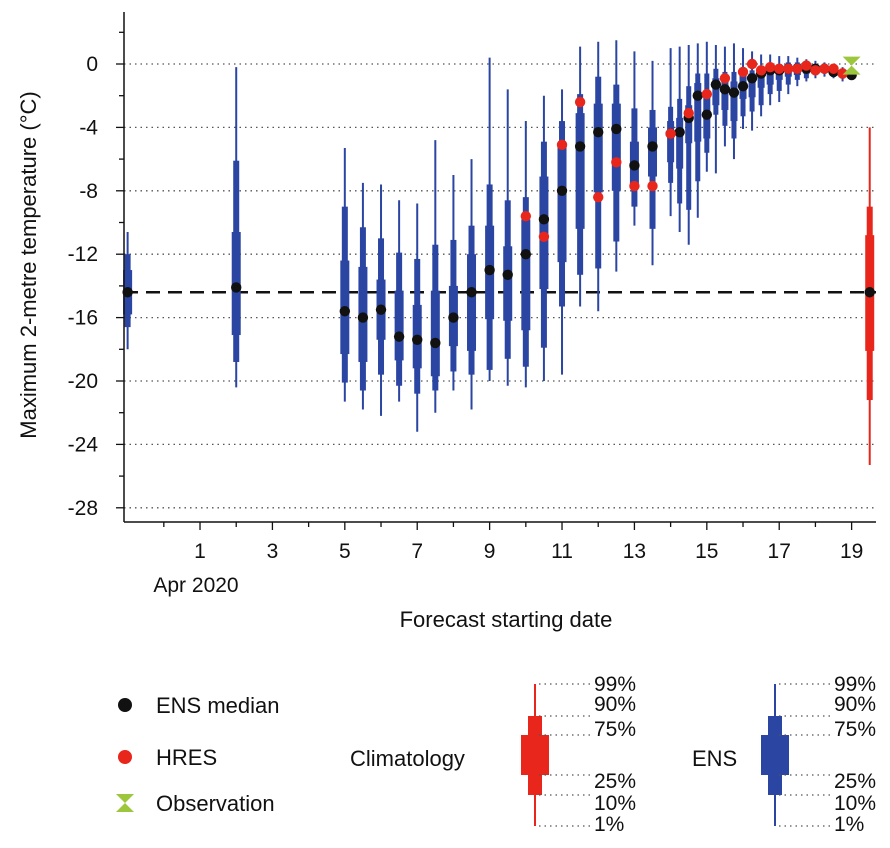  I want to click on x-tick-label: 9, so click(490, 551).